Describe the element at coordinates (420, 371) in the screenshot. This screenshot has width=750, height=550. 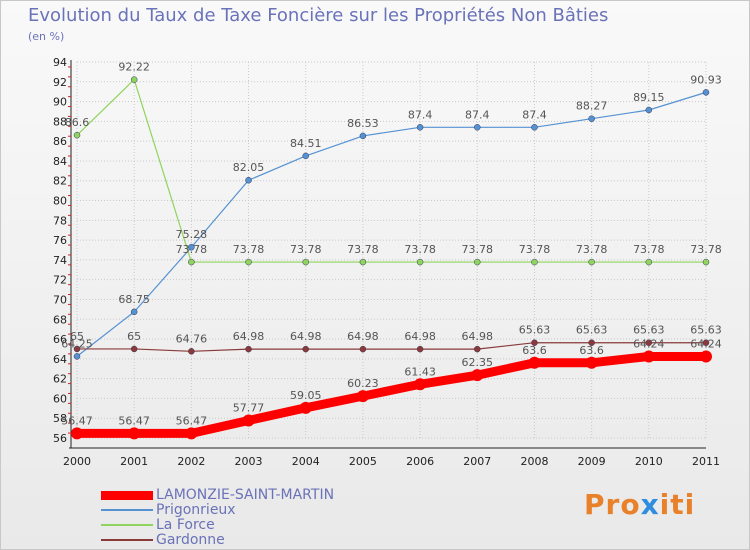
I see `data-label: 61.43` at that location.